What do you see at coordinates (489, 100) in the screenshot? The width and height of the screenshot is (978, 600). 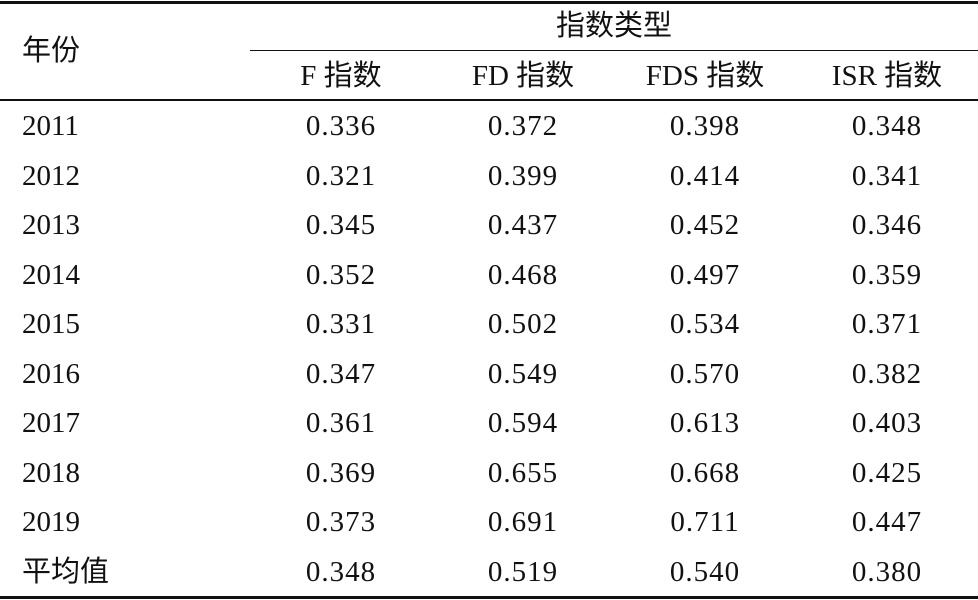 I see `header-rule` at bounding box center [489, 100].